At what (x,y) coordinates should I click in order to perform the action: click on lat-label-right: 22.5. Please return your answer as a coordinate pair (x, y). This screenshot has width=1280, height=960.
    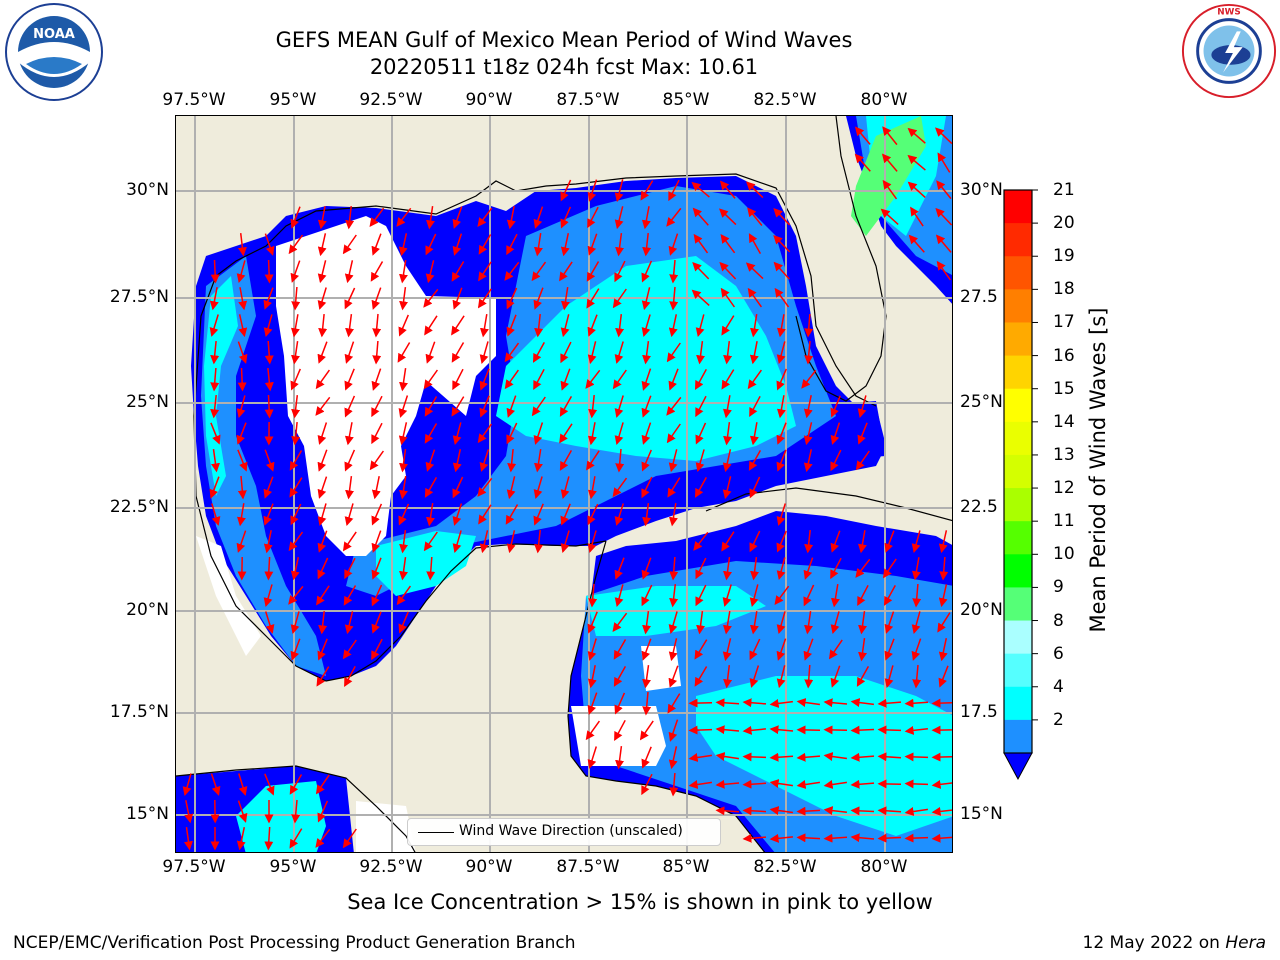
    Looking at the image, I should click on (979, 507).